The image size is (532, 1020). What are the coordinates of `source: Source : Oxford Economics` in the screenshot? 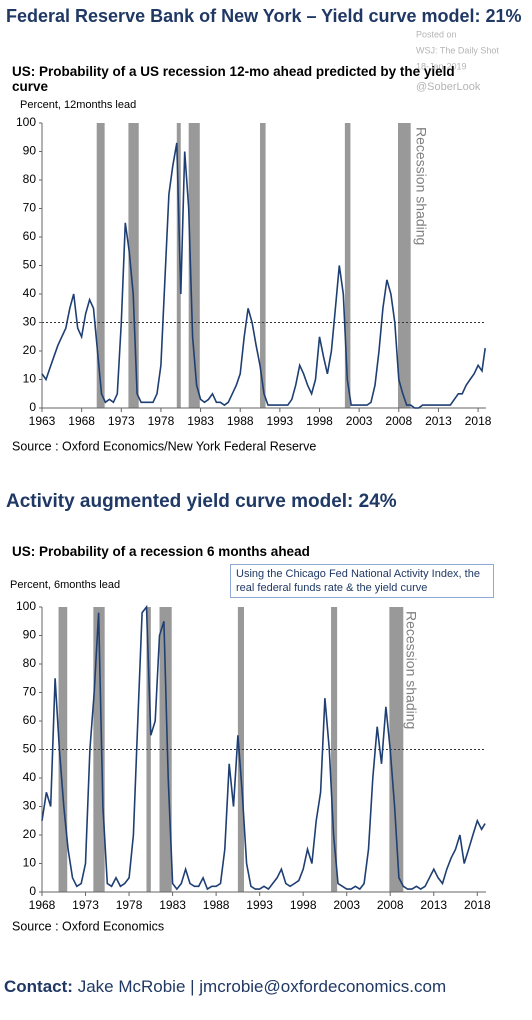 It's located at (88, 926).